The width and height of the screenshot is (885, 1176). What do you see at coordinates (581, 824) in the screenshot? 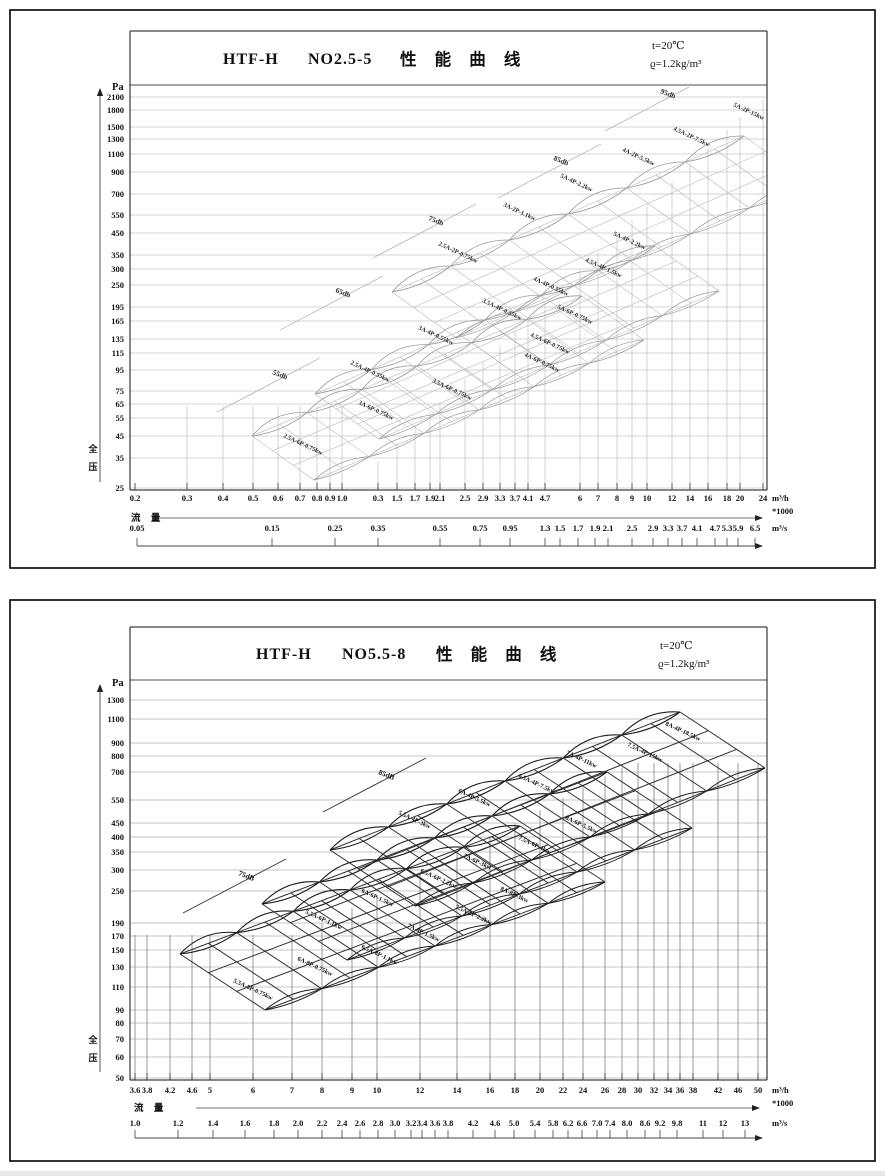
I see `curve-label: 8A-6P-5.5kw` at bounding box center [581, 824].